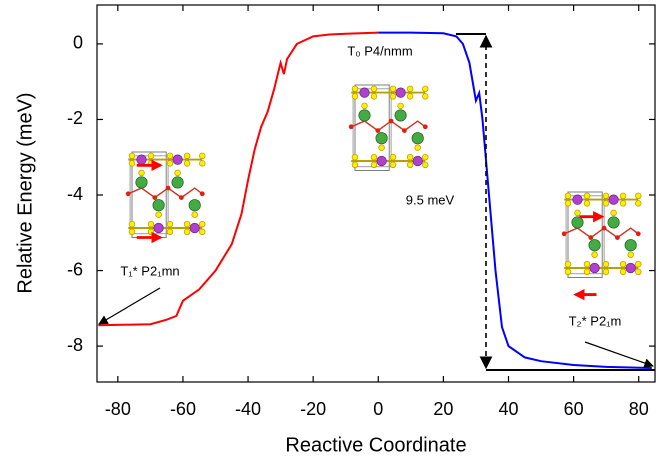 The image size is (656, 468). Describe the element at coordinates (118, 409) in the screenshot. I see `x-tick-label: -80` at that location.